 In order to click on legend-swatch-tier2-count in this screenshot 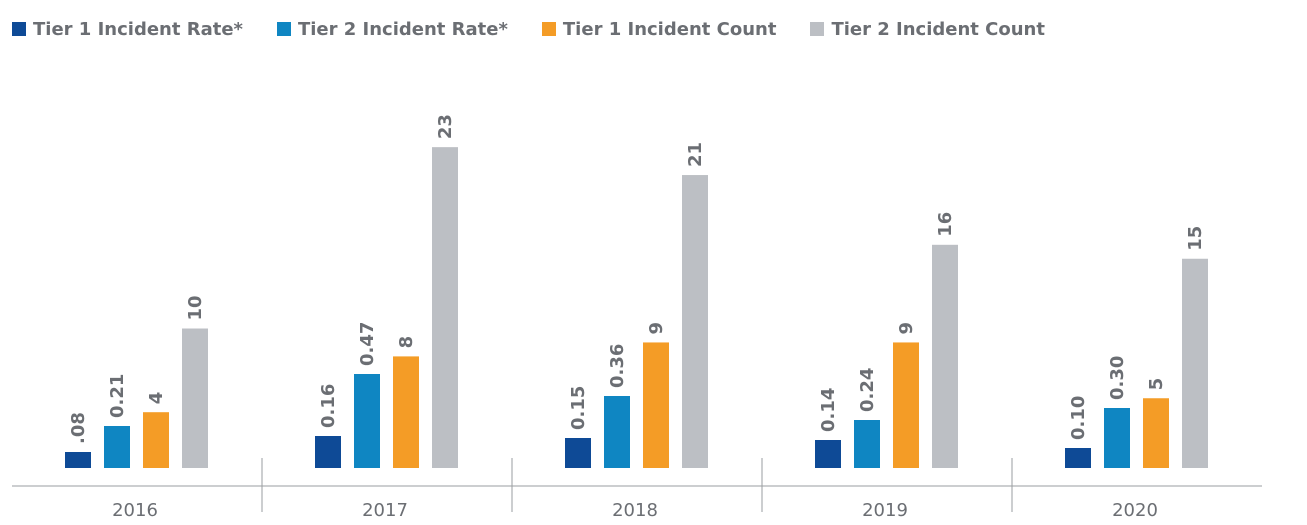, I will do `click(817, 29)`.